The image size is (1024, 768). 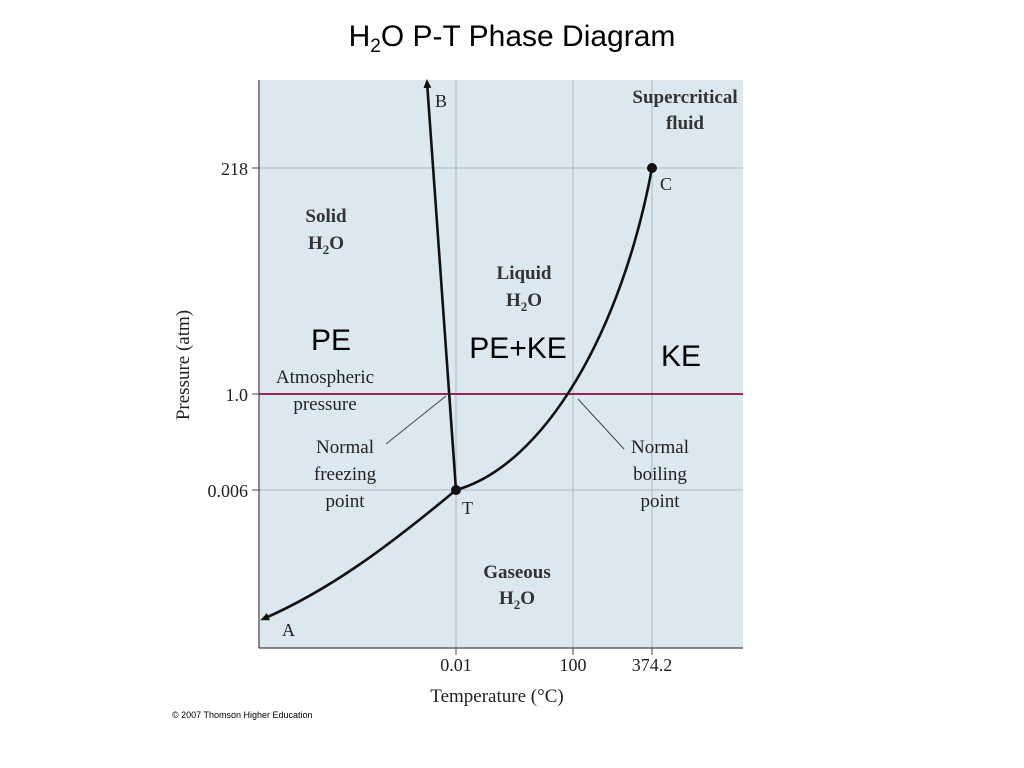 I want to click on supercritical-label-line1: Supercritical, so click(x=684, y=97).